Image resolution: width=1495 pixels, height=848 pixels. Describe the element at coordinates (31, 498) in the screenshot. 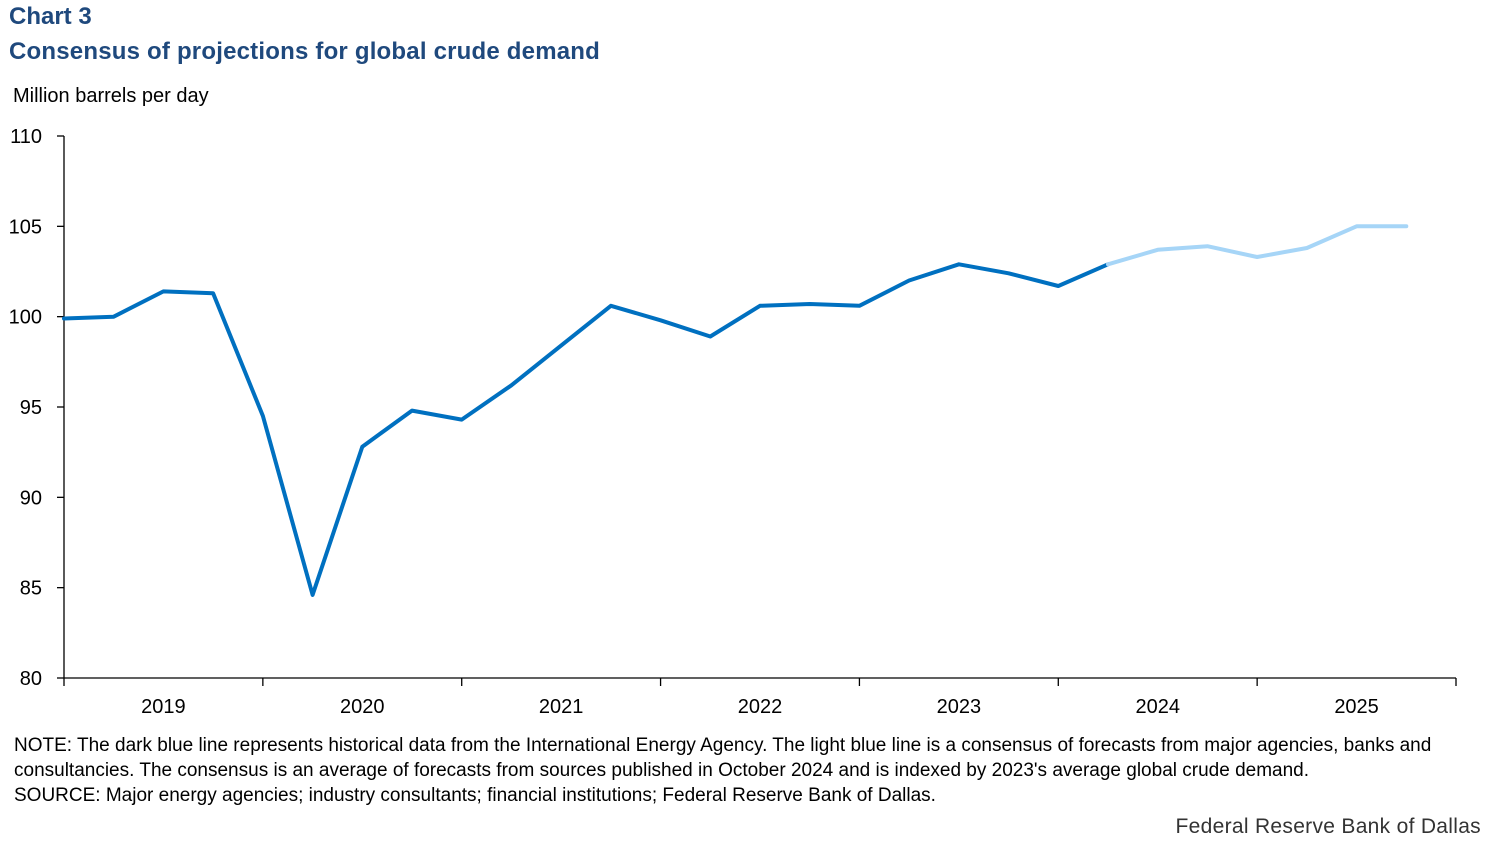

I see `y-tick-label: 90` at that location.